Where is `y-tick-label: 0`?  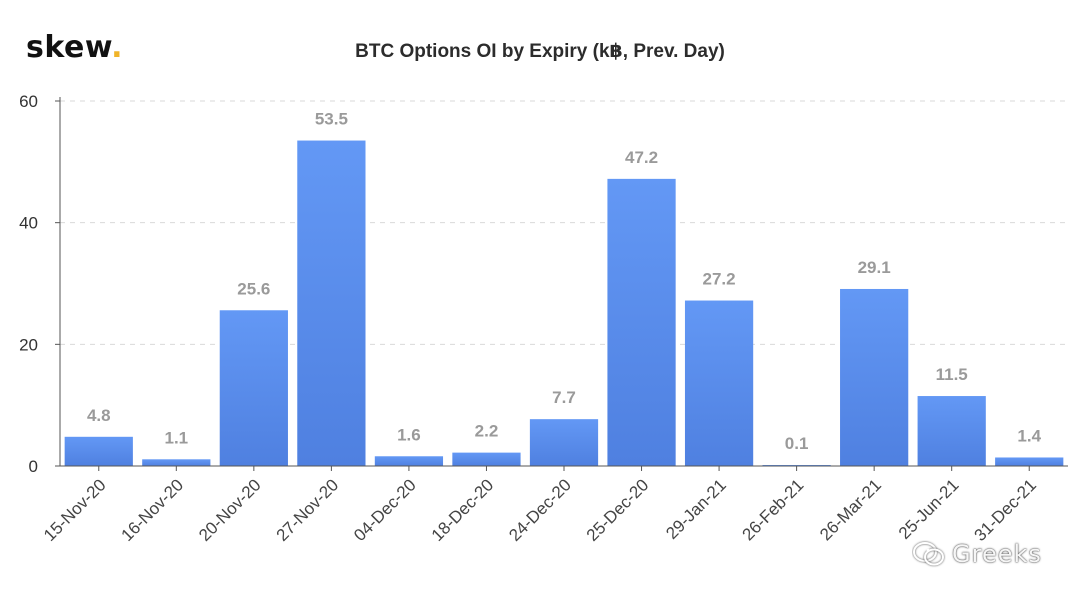
y-tick-label: 0 is located at coordinates (33, 466).